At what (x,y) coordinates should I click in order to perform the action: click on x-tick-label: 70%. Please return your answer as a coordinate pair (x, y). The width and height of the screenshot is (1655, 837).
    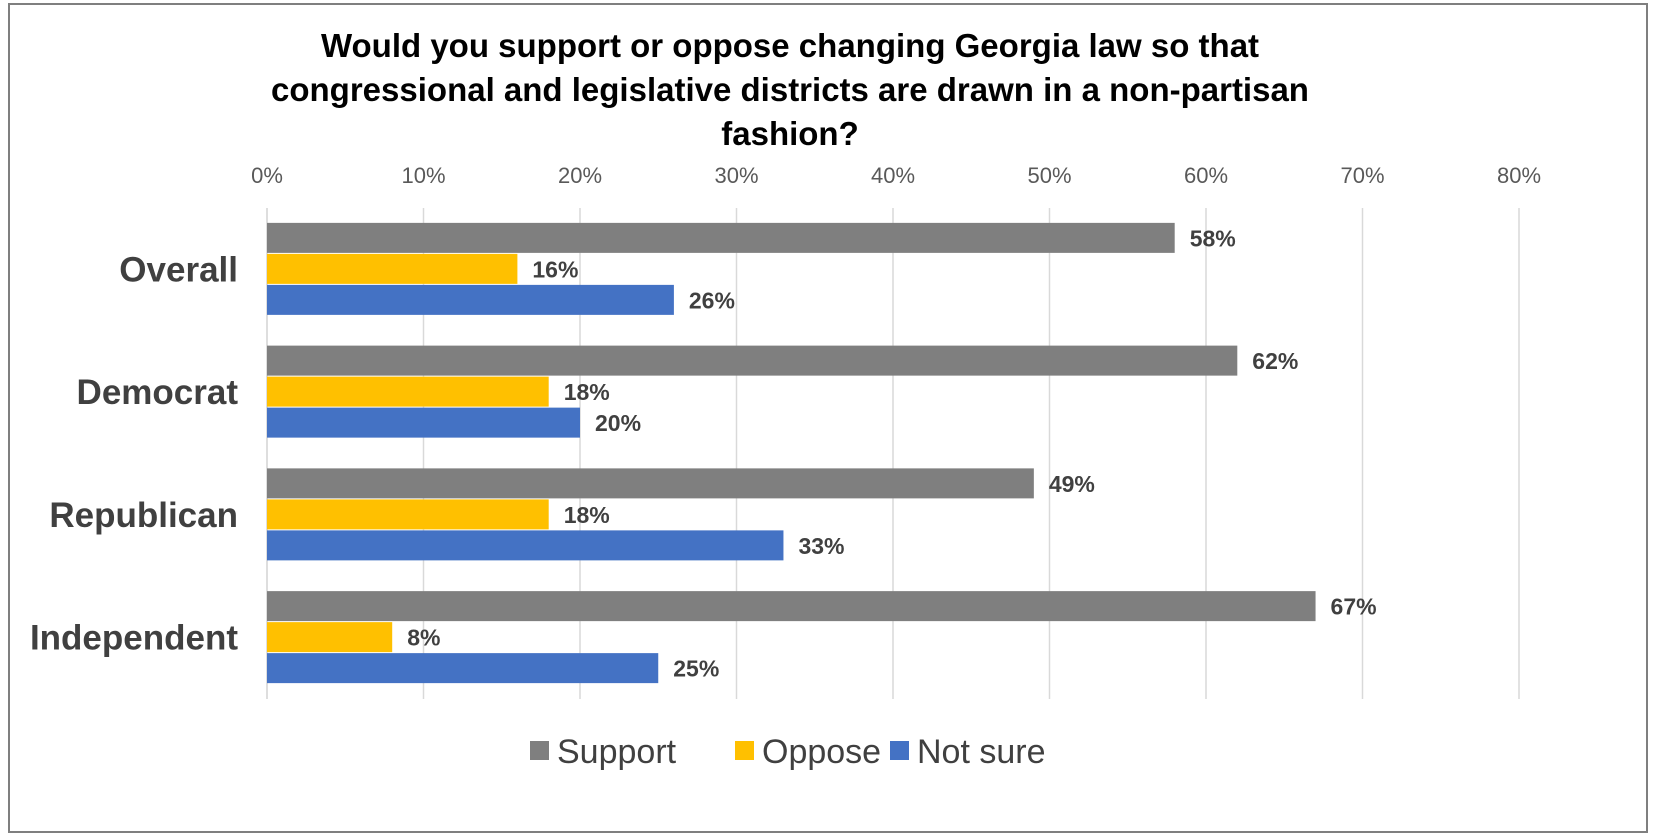
    Looking at the image, I should click on (1362, 175).